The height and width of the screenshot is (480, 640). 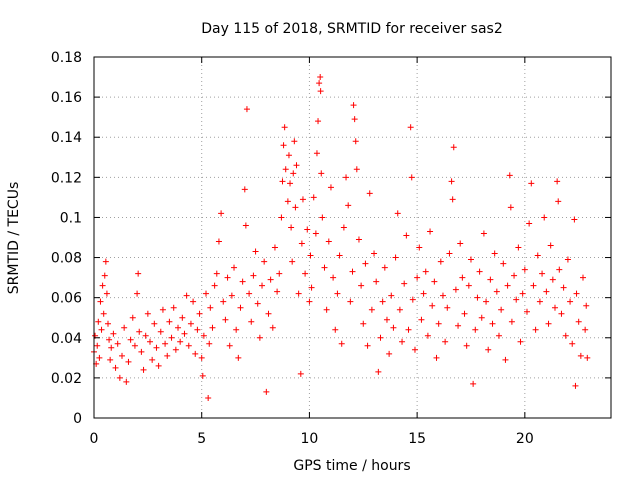 What do you see at coordinates (14, 238) in the screenshot?
I see `y-axis-label: SRMTID / TECUs` at bounding box center [14, 238].